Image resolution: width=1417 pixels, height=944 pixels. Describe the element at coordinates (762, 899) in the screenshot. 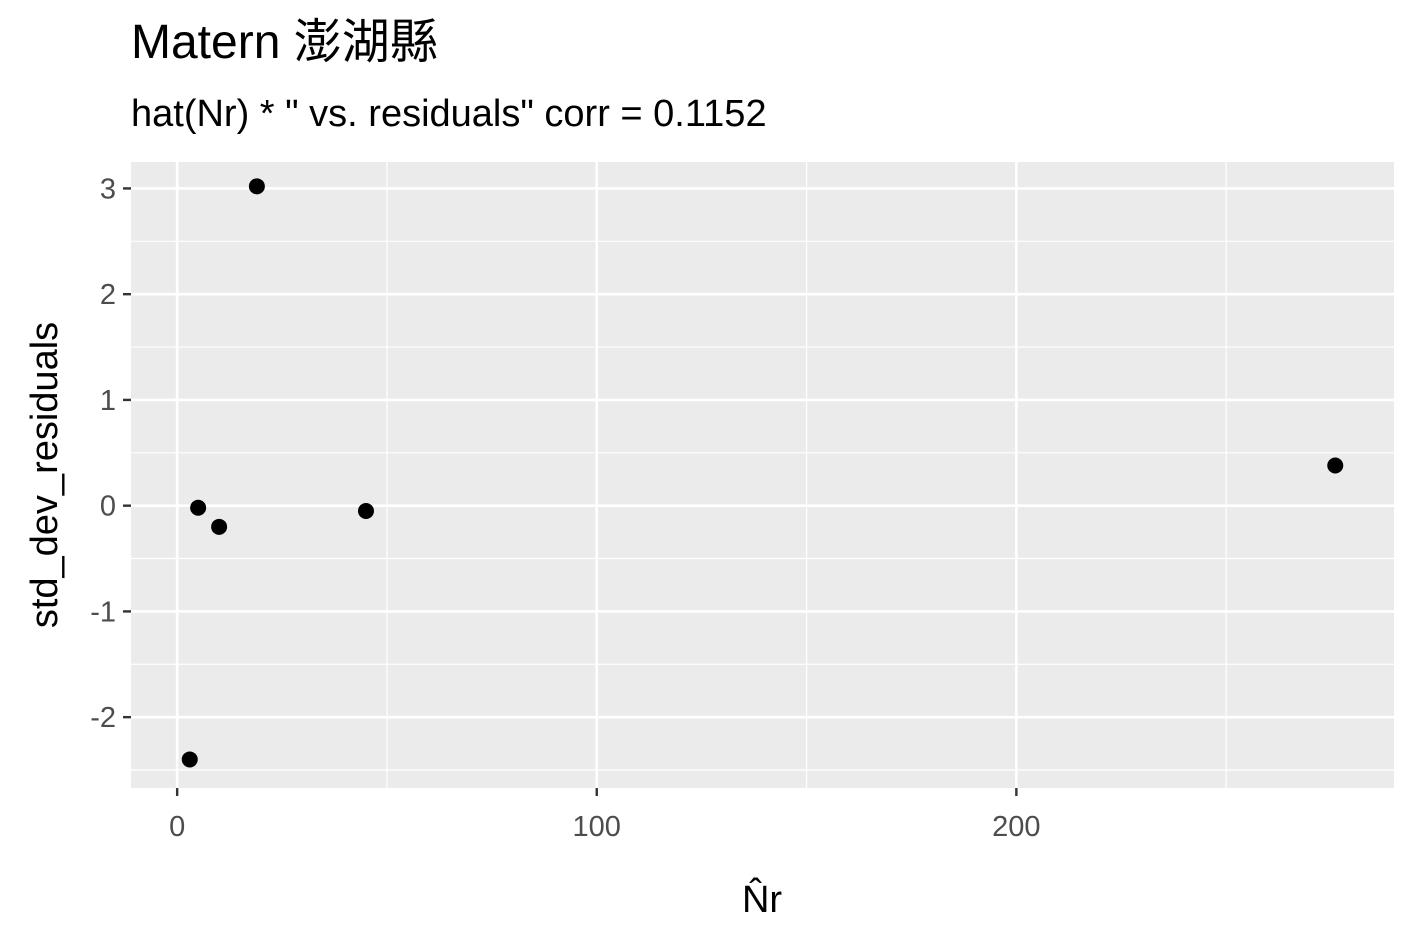

I see `x-axis-title: N̂r` at that location.